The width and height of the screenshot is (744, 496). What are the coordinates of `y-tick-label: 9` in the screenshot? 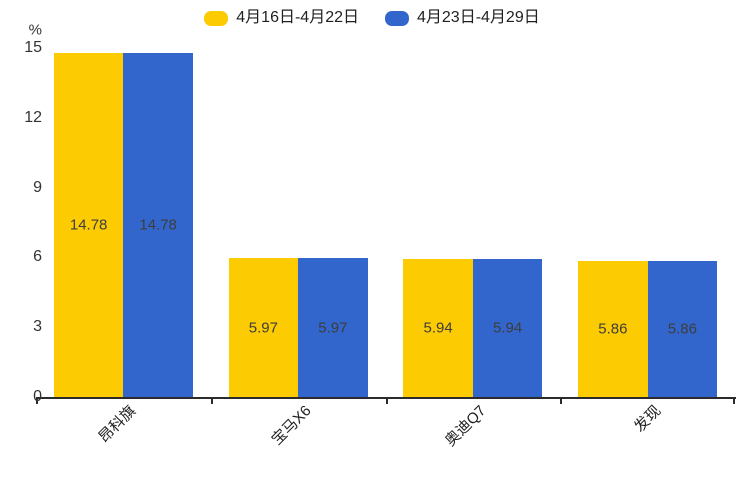 It's located at (37, 187).